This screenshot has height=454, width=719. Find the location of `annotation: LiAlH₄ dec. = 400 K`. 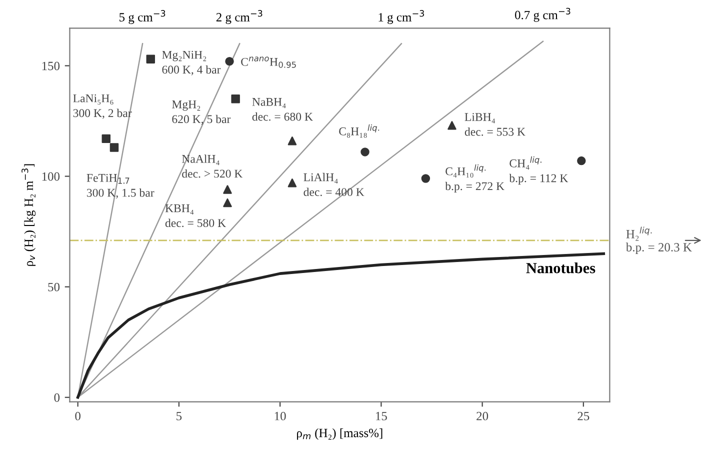

annotation: LiAlH₄ dec. = 400 K is located at coordinates (334, 184).